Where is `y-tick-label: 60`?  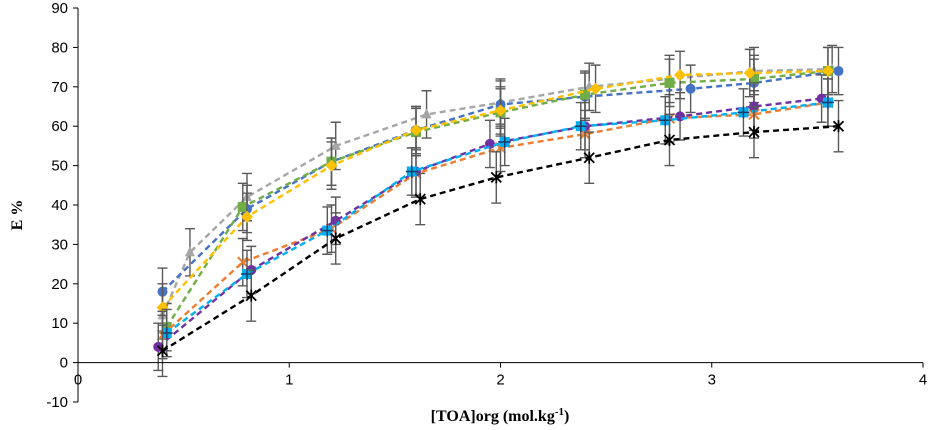
y-tick-label: 60 is located at coordinates (59, 126).